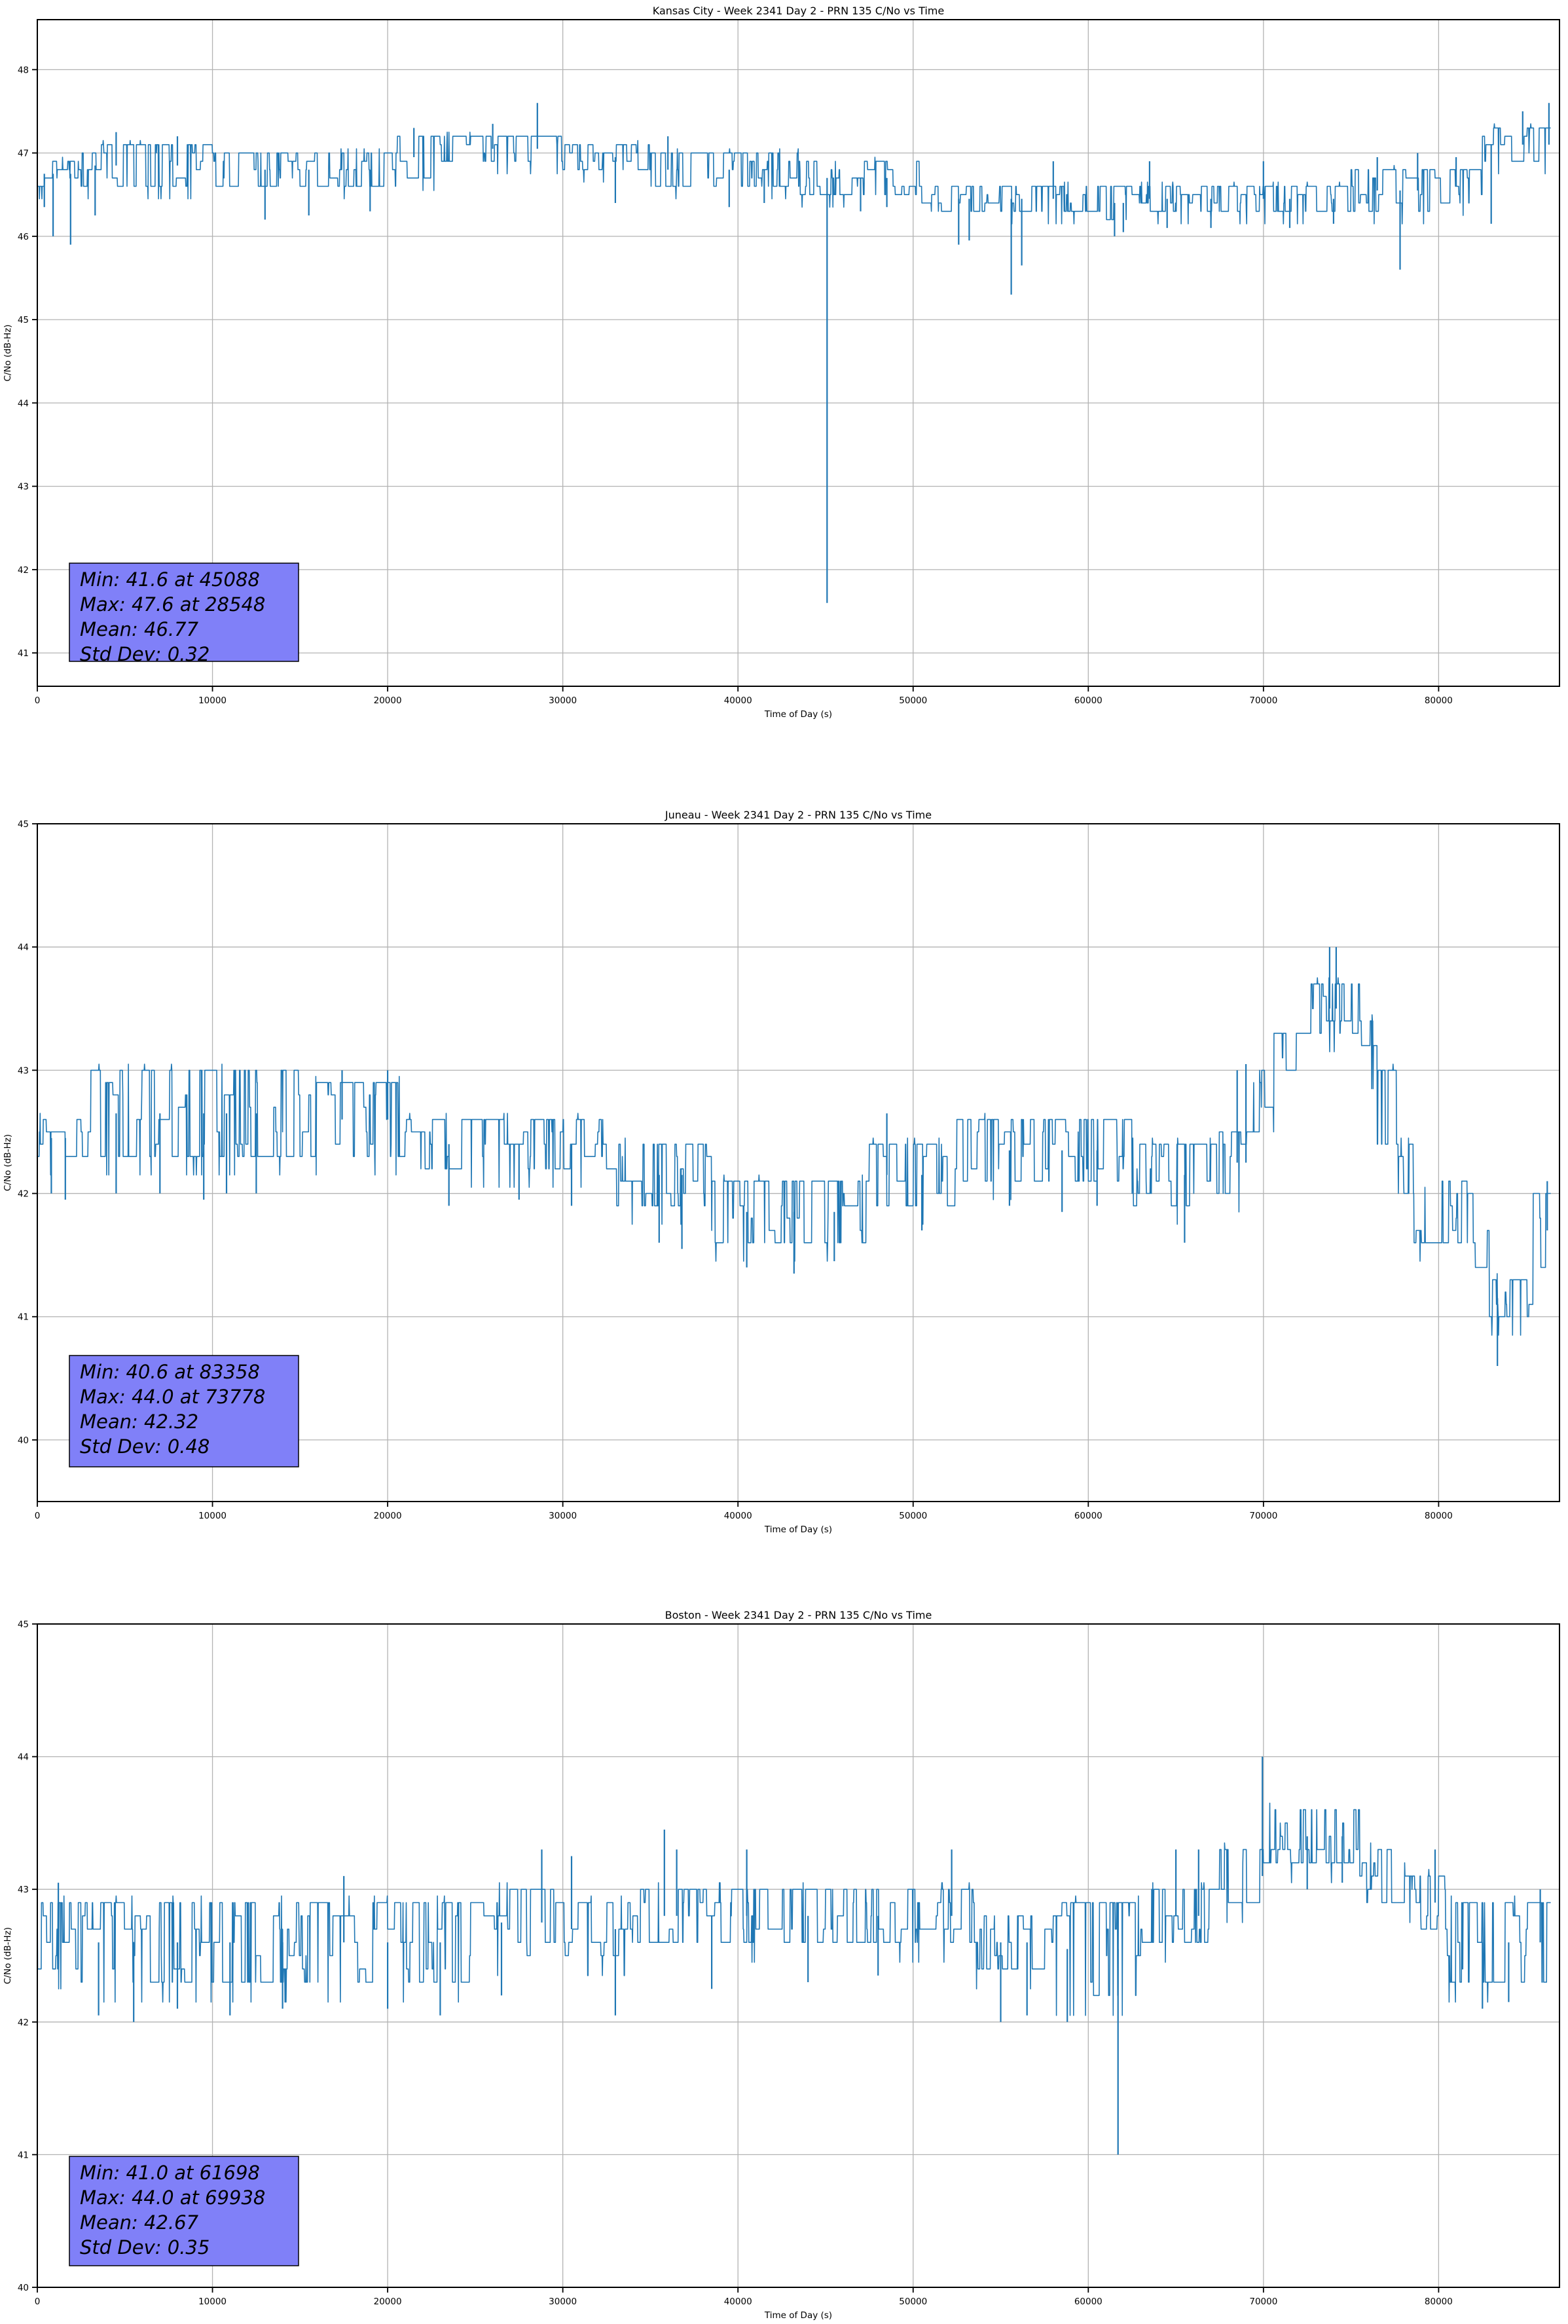  I want to click on stat-mean: Mean: 46.77, so click(139, 629).